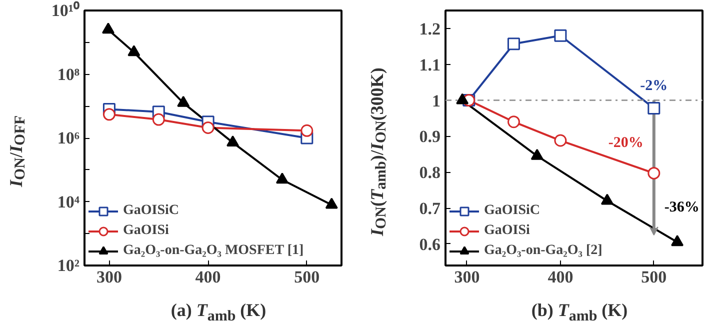 This screenshot has height=325, width=718. What do you see at coordinates (430, 208) in the screenshot?
I see `y-tick-label: 0.7` at bounding box center [430, 208].